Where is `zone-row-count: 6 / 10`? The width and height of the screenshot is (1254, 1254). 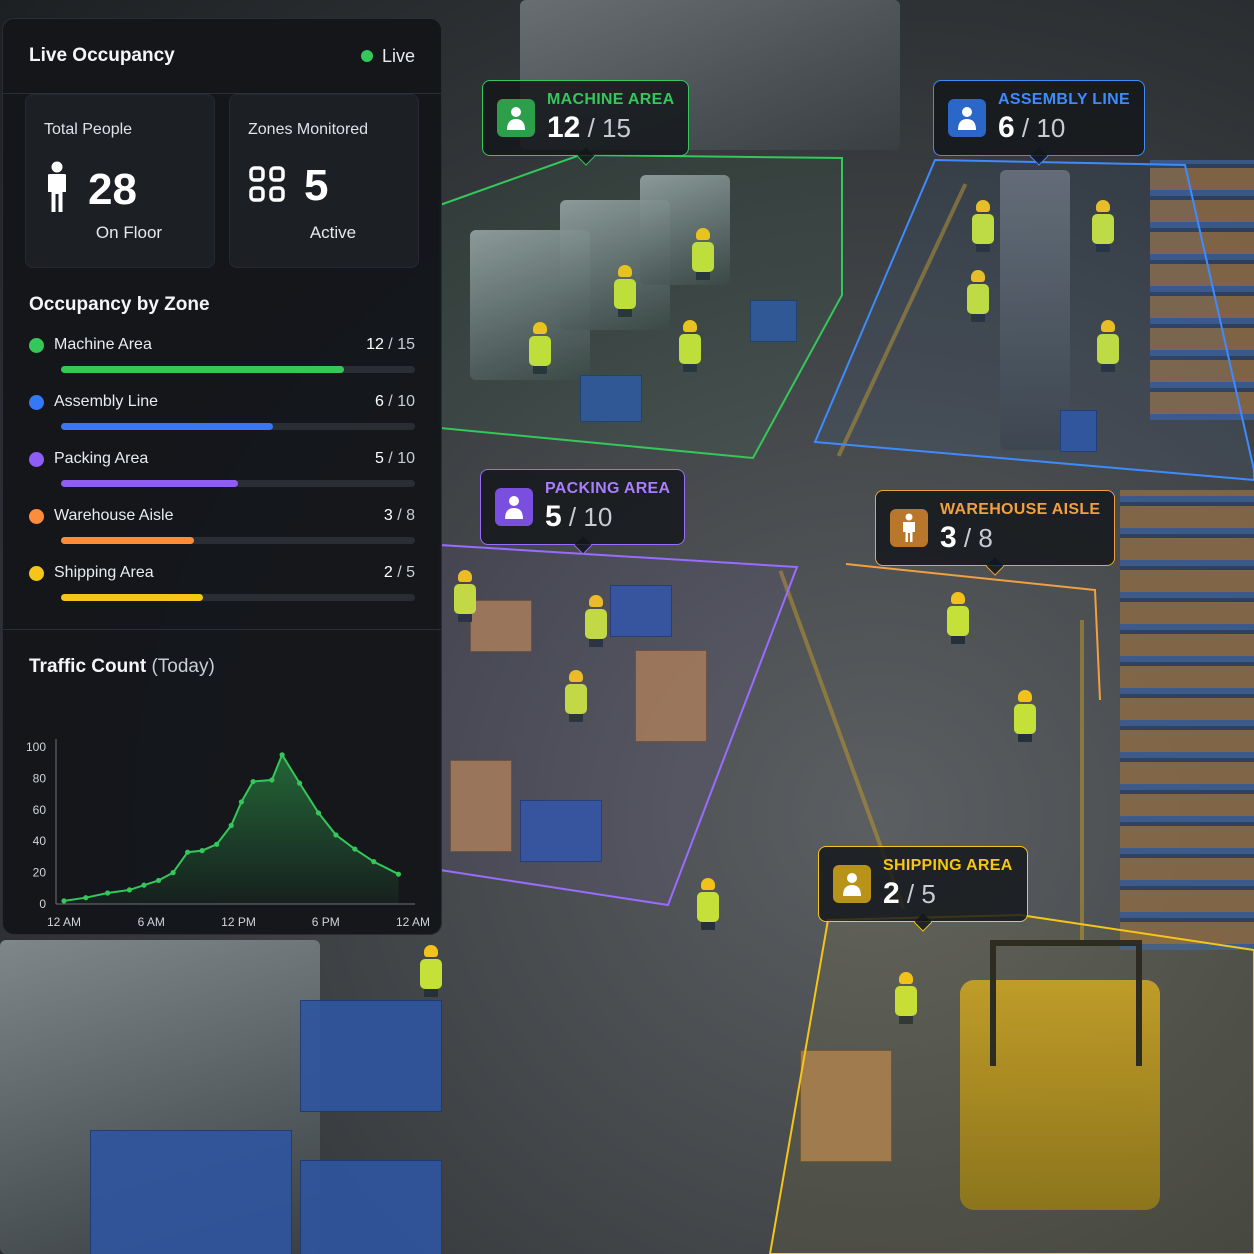
zone-row-count: 6 / 10 is located at coordinates (394, 401).